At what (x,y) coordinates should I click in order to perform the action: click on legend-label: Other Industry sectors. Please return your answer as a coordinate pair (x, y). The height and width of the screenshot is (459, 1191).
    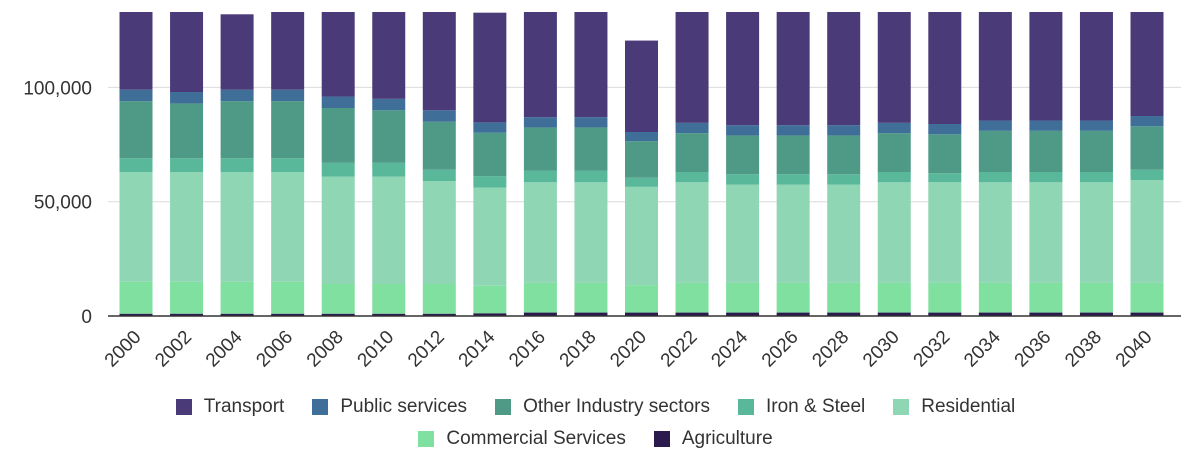
    Looking at the image, I should click on (616, 406).